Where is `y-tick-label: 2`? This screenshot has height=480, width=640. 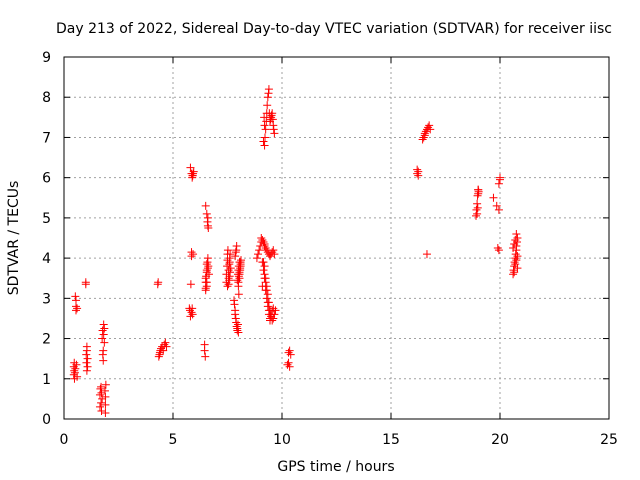 y-tick-label: 2 is located at coordinates (46, 340).